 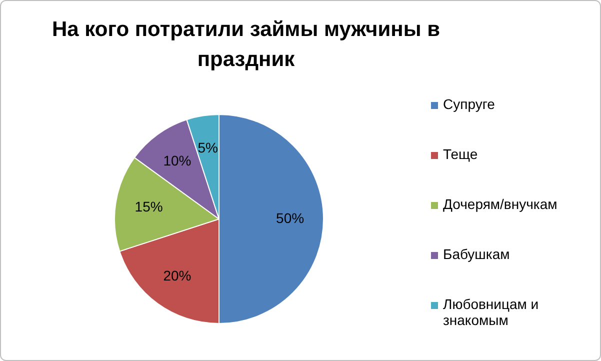 What do you see at coordinates (208, 148) in the screenshot?
I see `data-label: 5%` at bounding box center [208, 148].